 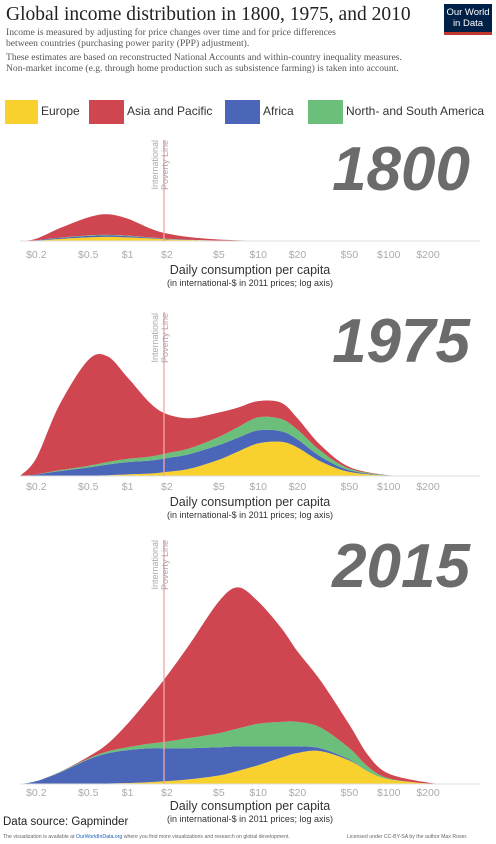 What do you see at coordinates (401, 341) in the screenshot?
I see `year-label: 1975` at bounding box center [401, 341].